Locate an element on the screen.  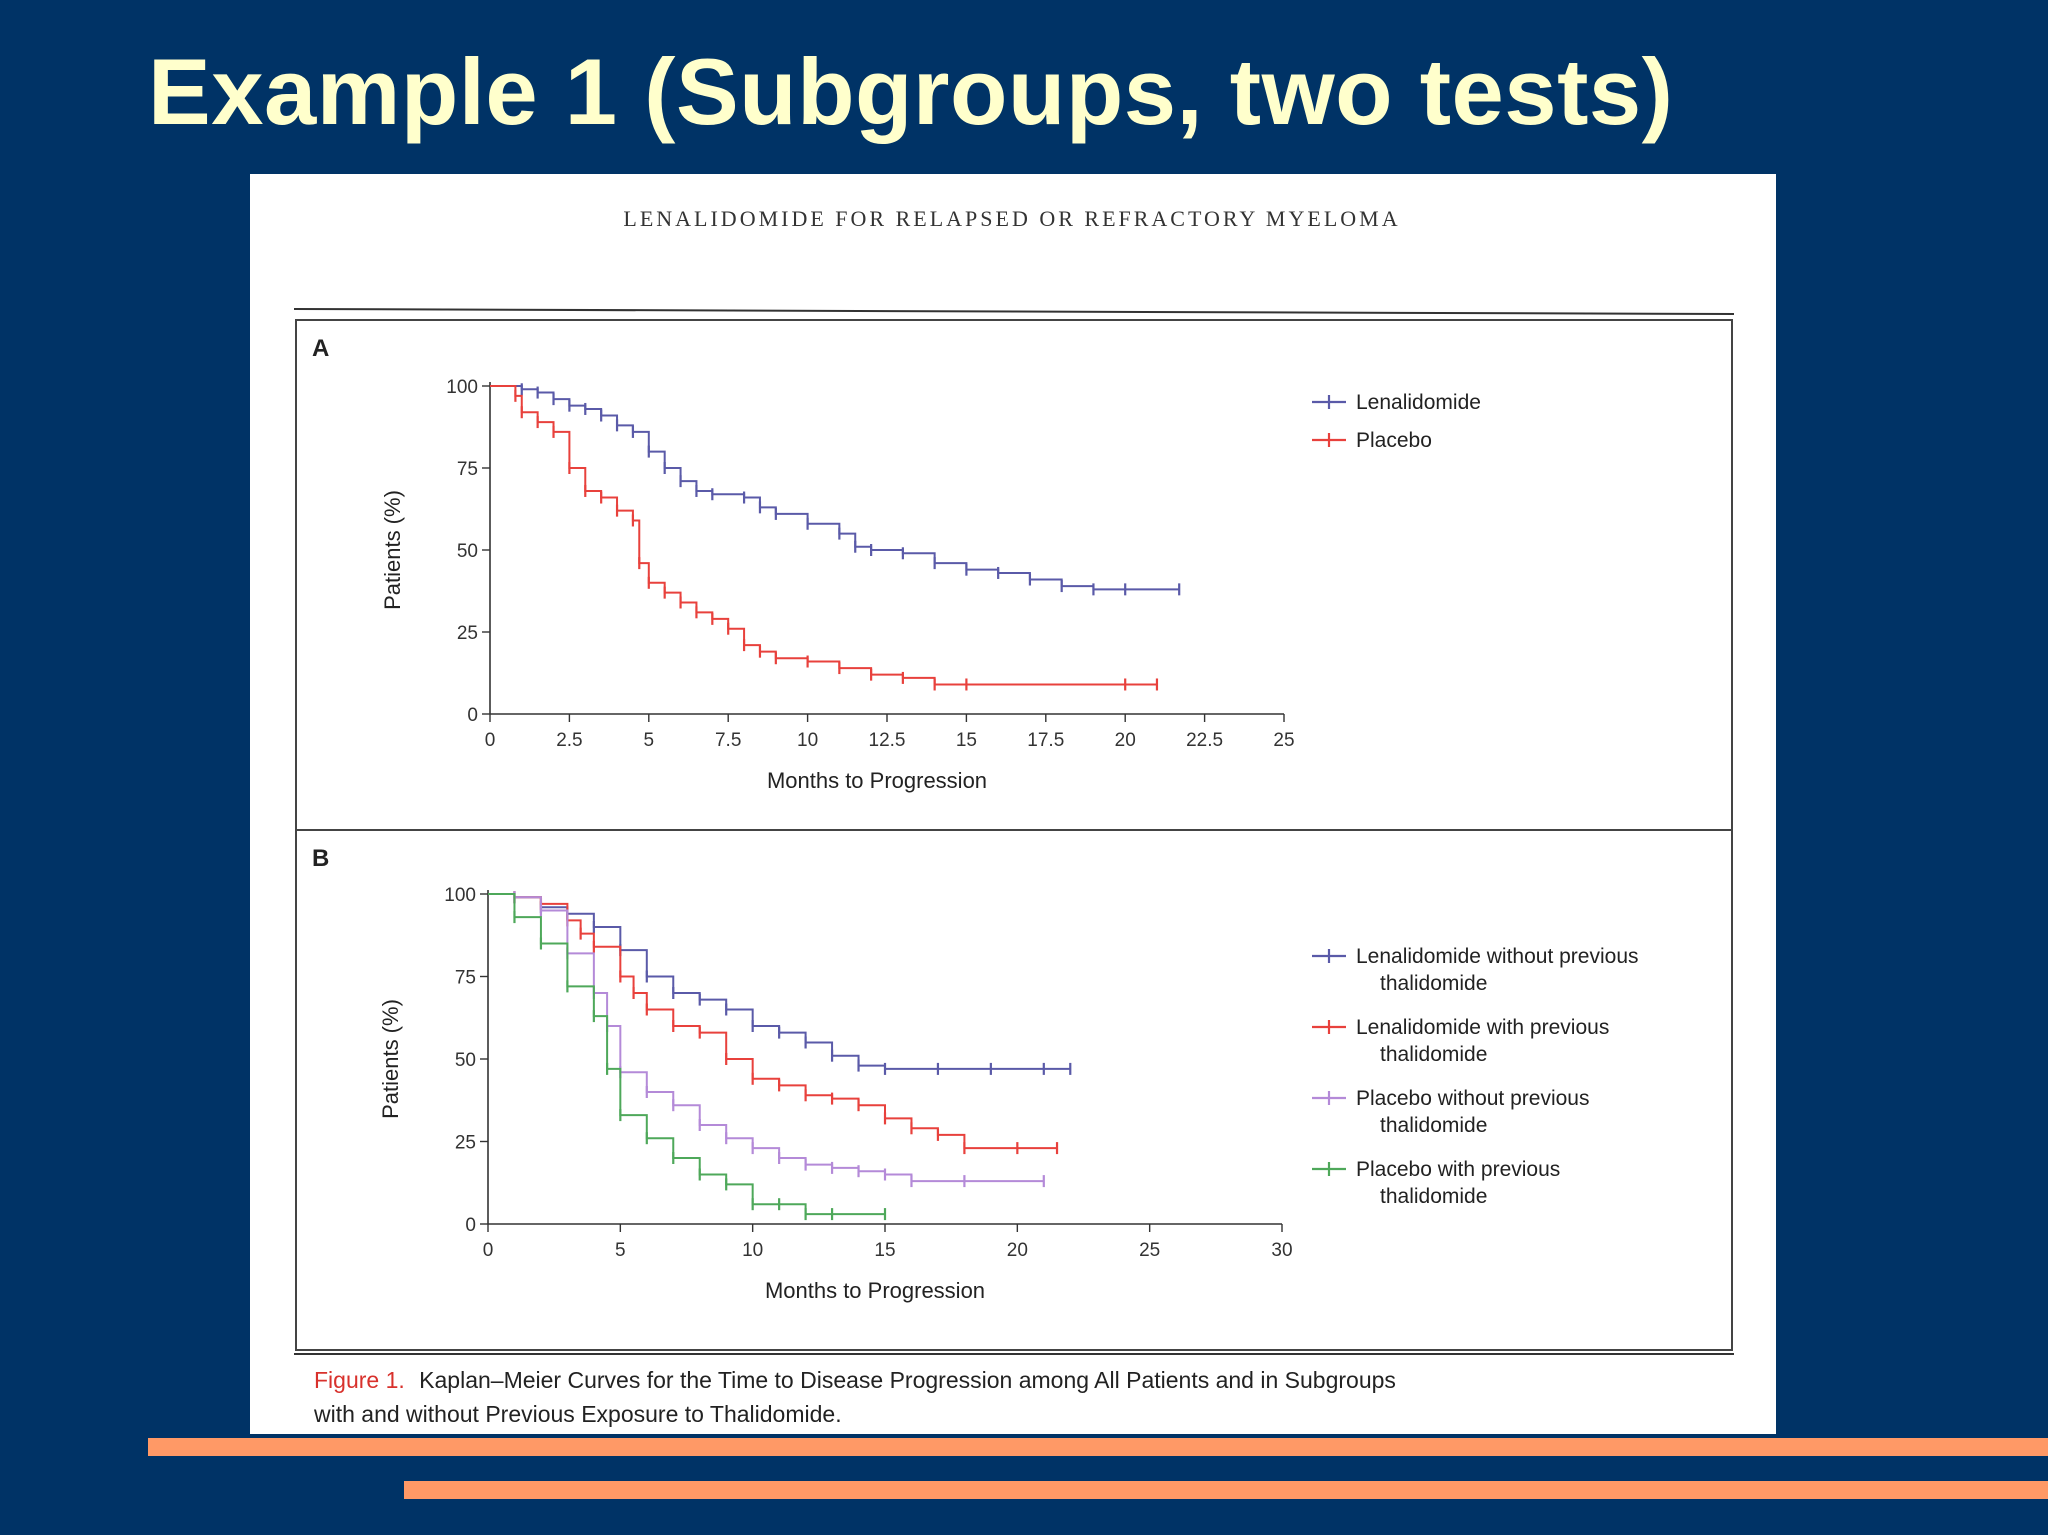
accent-bar-top is located at coordinates (1098, 1447).